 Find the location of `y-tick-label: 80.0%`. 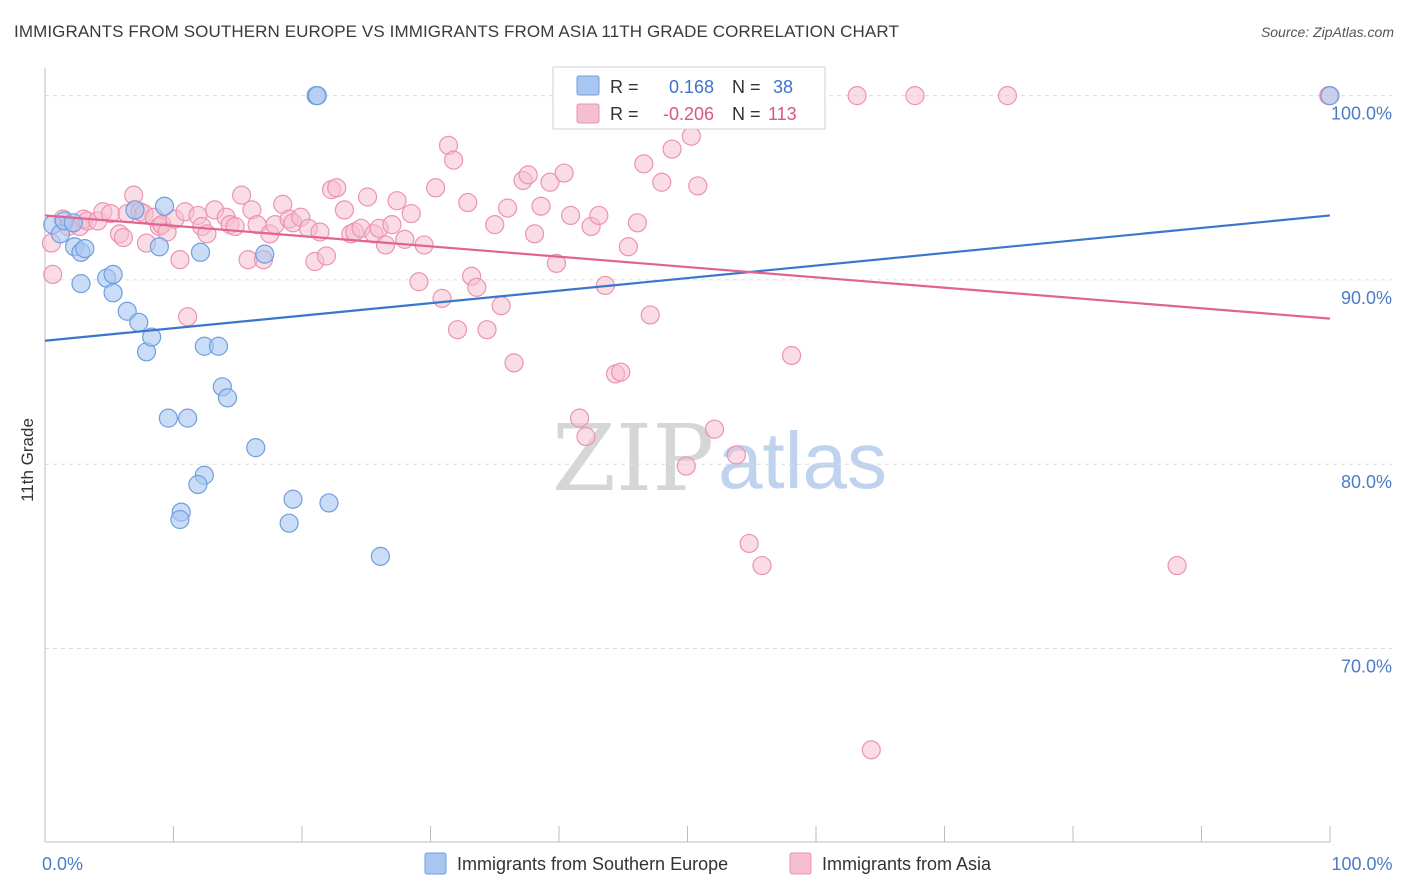

y-tick-label: 80.0% is located at coordinates (1366, 482).